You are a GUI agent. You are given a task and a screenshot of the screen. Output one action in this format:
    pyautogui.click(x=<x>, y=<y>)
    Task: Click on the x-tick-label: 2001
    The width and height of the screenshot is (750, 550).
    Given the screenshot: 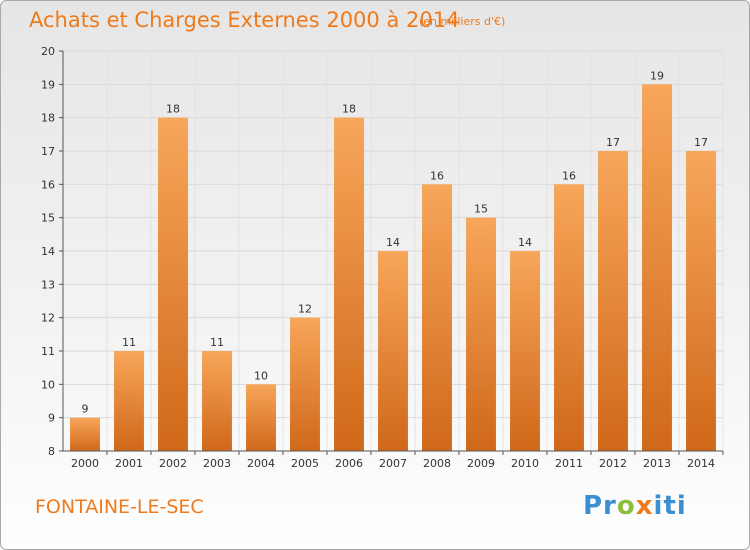 What is the action you would take?
    pyautogui.click(x=129, y=463)
    